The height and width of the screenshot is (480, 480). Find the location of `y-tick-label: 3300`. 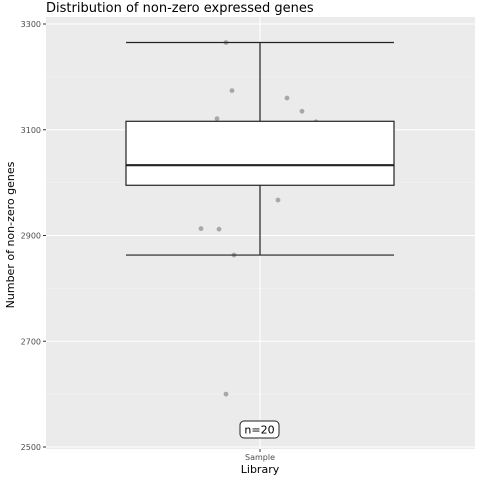

y-tick-label: 3300 is located at coordinates (31, 24).